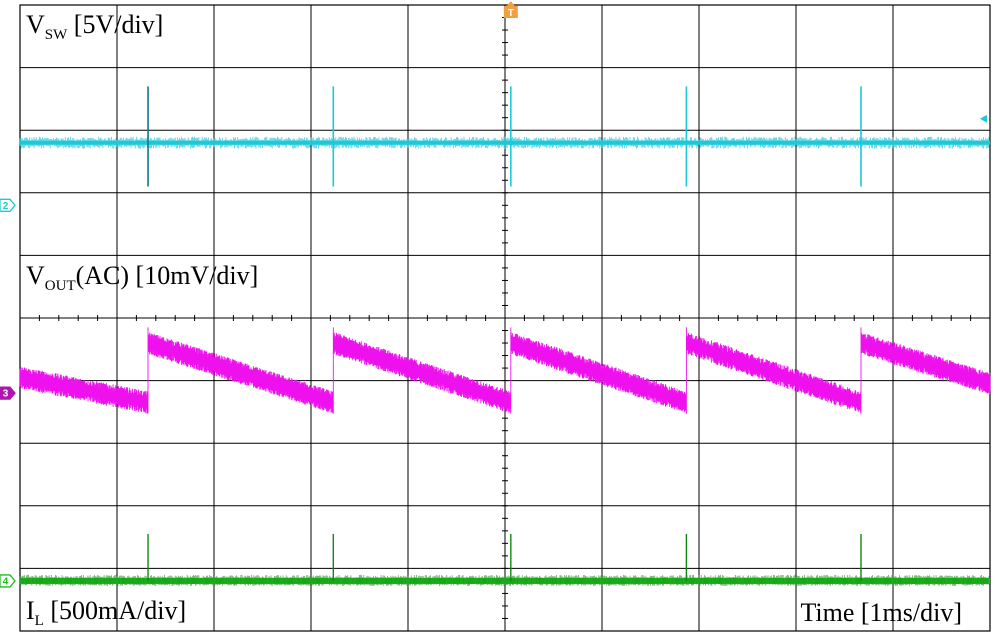 The width and height of the screenshot is (995, 638). Describe the element at coordinates (504, 580) in the screenshot. I see `il-trace-noise` at that location.